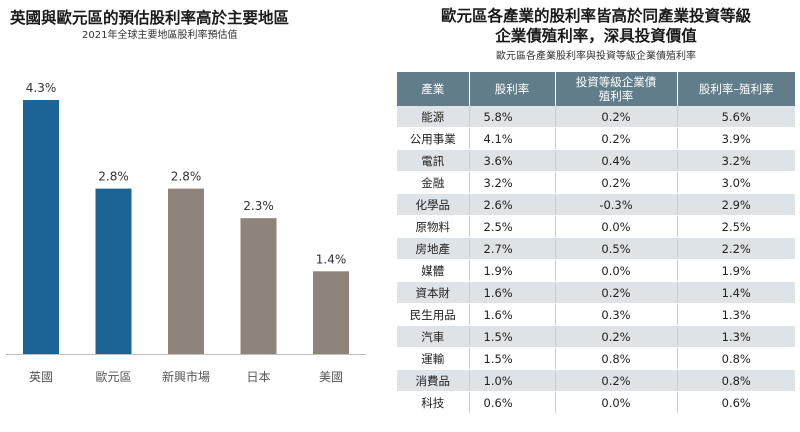  Describe the element at coordinates (512, 248) in the screenshot. I see `cell-dividend-yield: 2.7%` at that location.